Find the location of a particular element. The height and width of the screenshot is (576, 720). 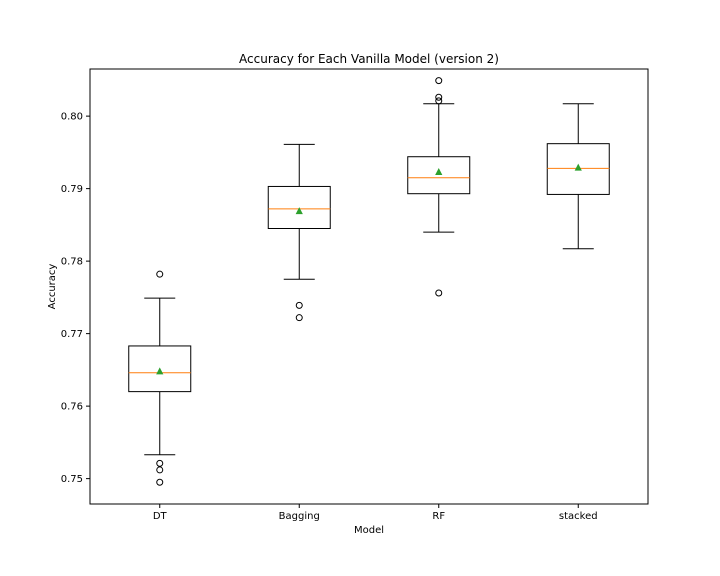

box-stacked is located at coordinates (578, 176).